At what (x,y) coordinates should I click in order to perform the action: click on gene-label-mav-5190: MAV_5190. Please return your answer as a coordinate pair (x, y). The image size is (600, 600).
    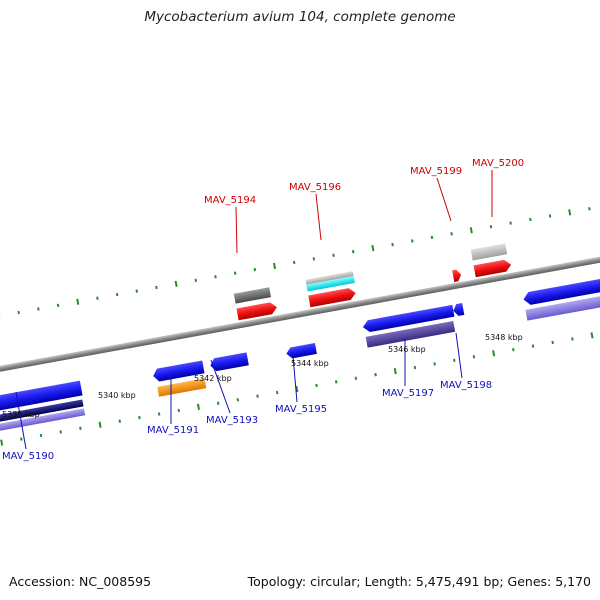
    Looking at the image, I should click on (28, 456).